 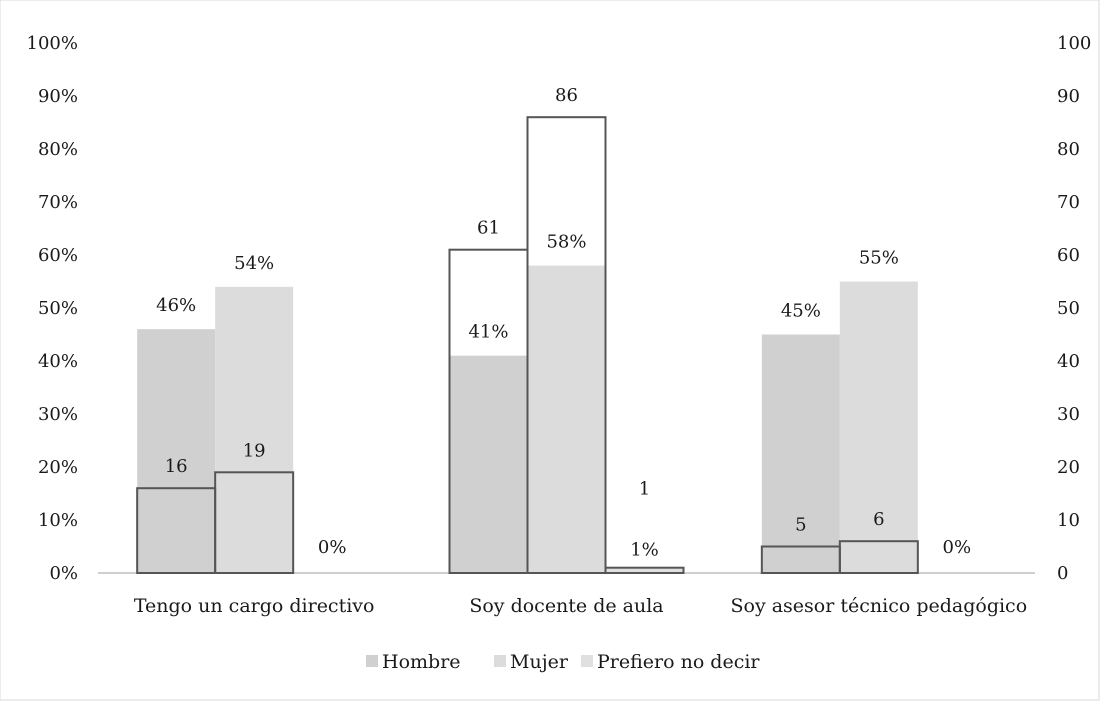 What do you see at coordinates (488, 332) in the screenshot?
I see `pct-data-label: 41%` at bounding box center [488, 332].